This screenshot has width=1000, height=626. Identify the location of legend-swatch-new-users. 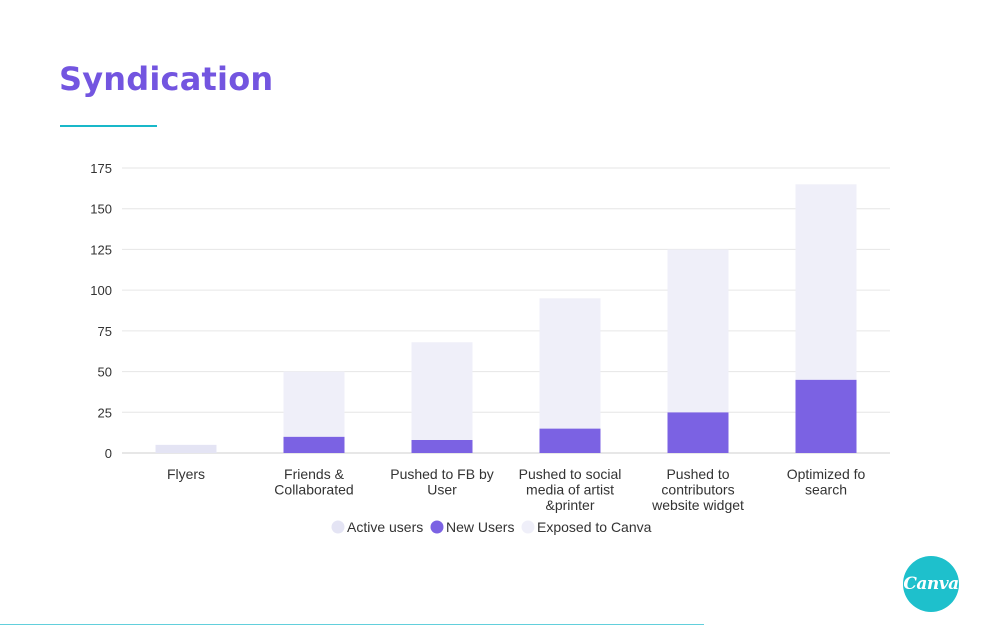
(437, 527).